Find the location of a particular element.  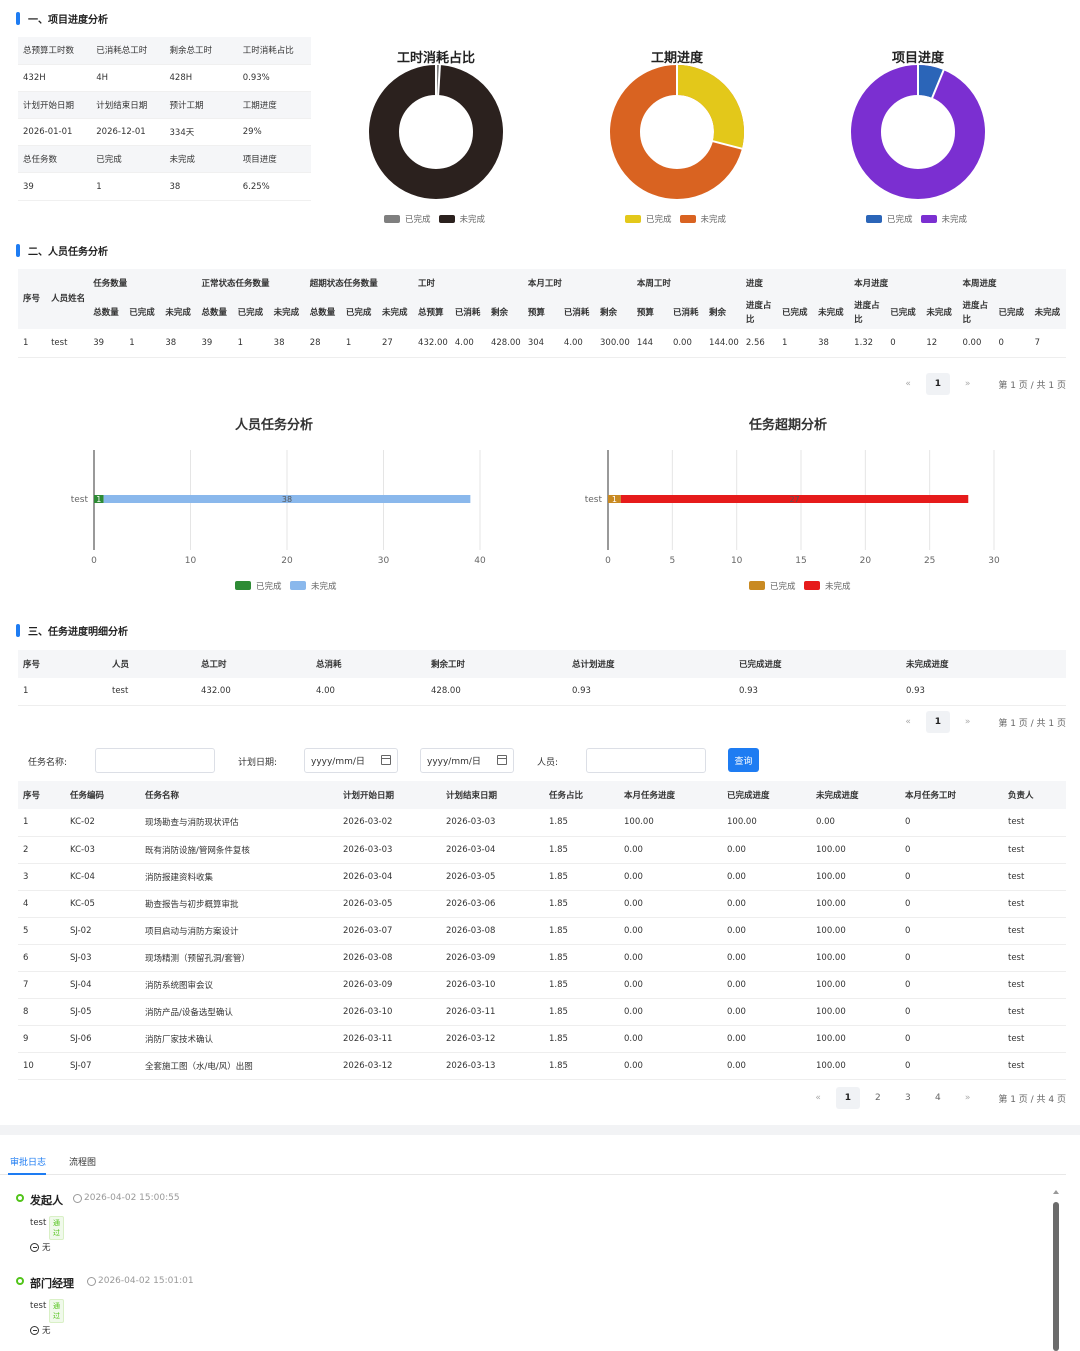

table-cell: 4 is located at coordinates (41, 904).